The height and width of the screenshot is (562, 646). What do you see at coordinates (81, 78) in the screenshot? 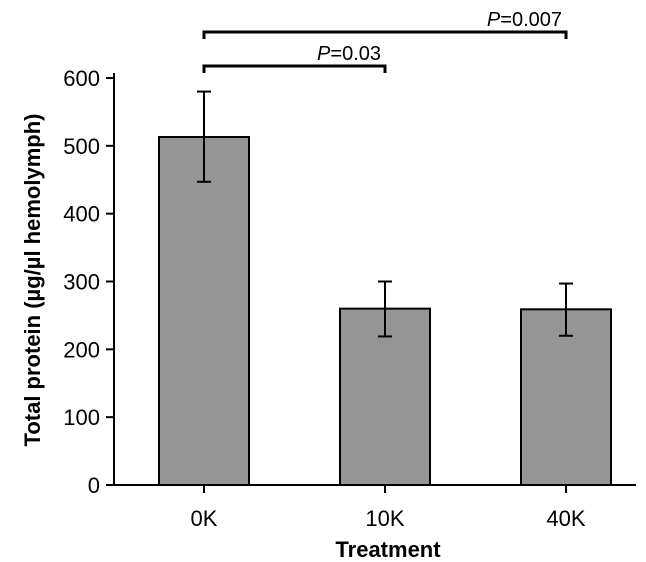
I see `y-tick-label-600: 600` at bounding box center [81, 78].